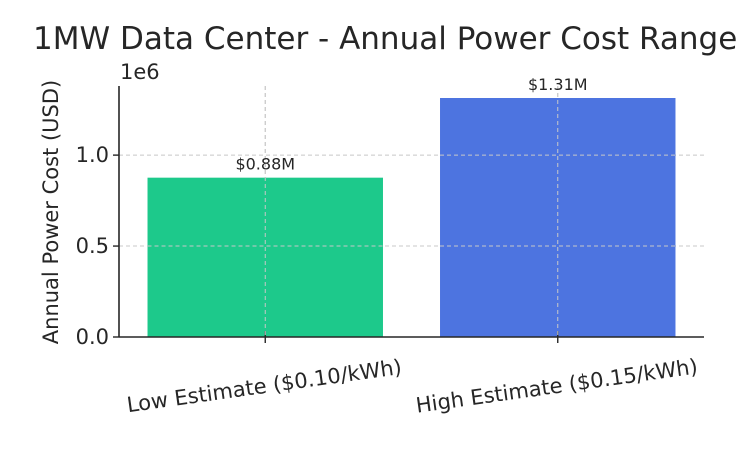 The height and width of the screenshot is (450, 750). I want to click on x-tick-label: Low Estimate ($0.10/kWh), so click(264, 386).